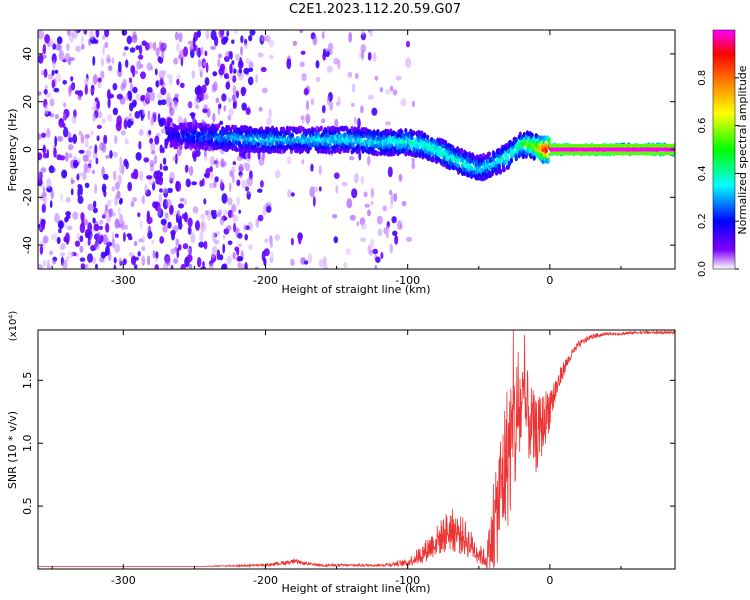  Describe the element at coordinates (265, 580) in the screenshot. I see `x-tick-label: -200` at that location.